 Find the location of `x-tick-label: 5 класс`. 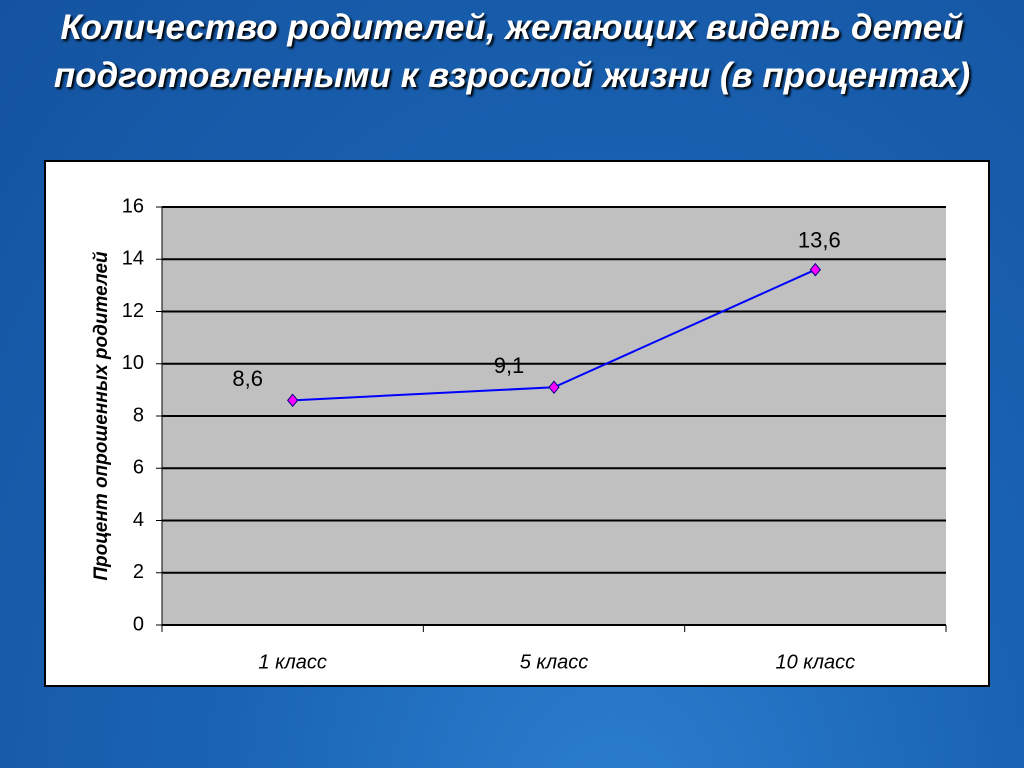

x-tick-label: 5 класс is located at coordinates (554, 662).